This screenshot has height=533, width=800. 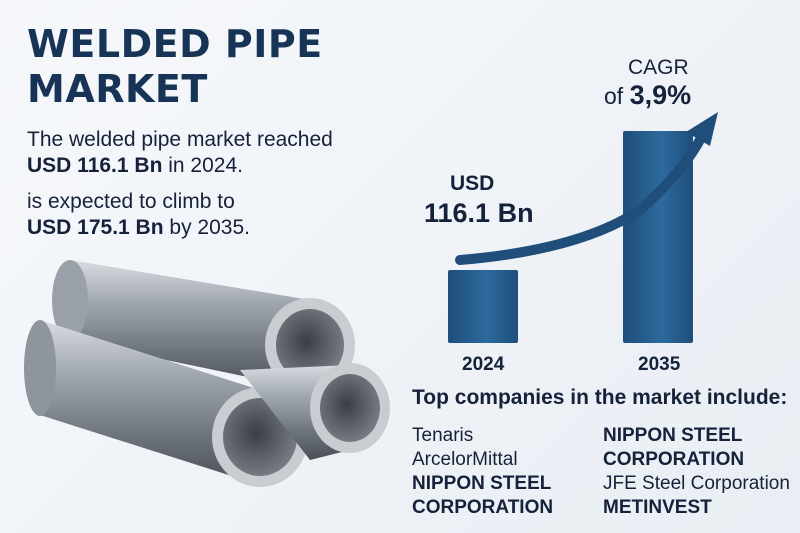 I want to click on usd-label: USD, so click(x=472, y=183).